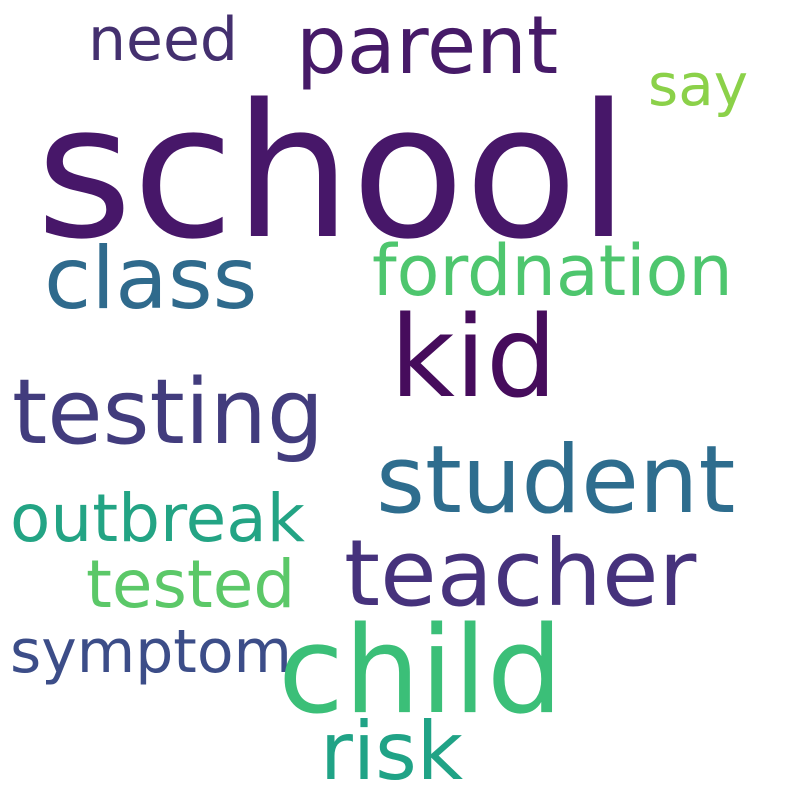 The height and width of the screenshot is (800, 800). What do you see at coordinates (151, 279) in the screenshot?
I see `word-class: class` at bounding box center [151, 279].